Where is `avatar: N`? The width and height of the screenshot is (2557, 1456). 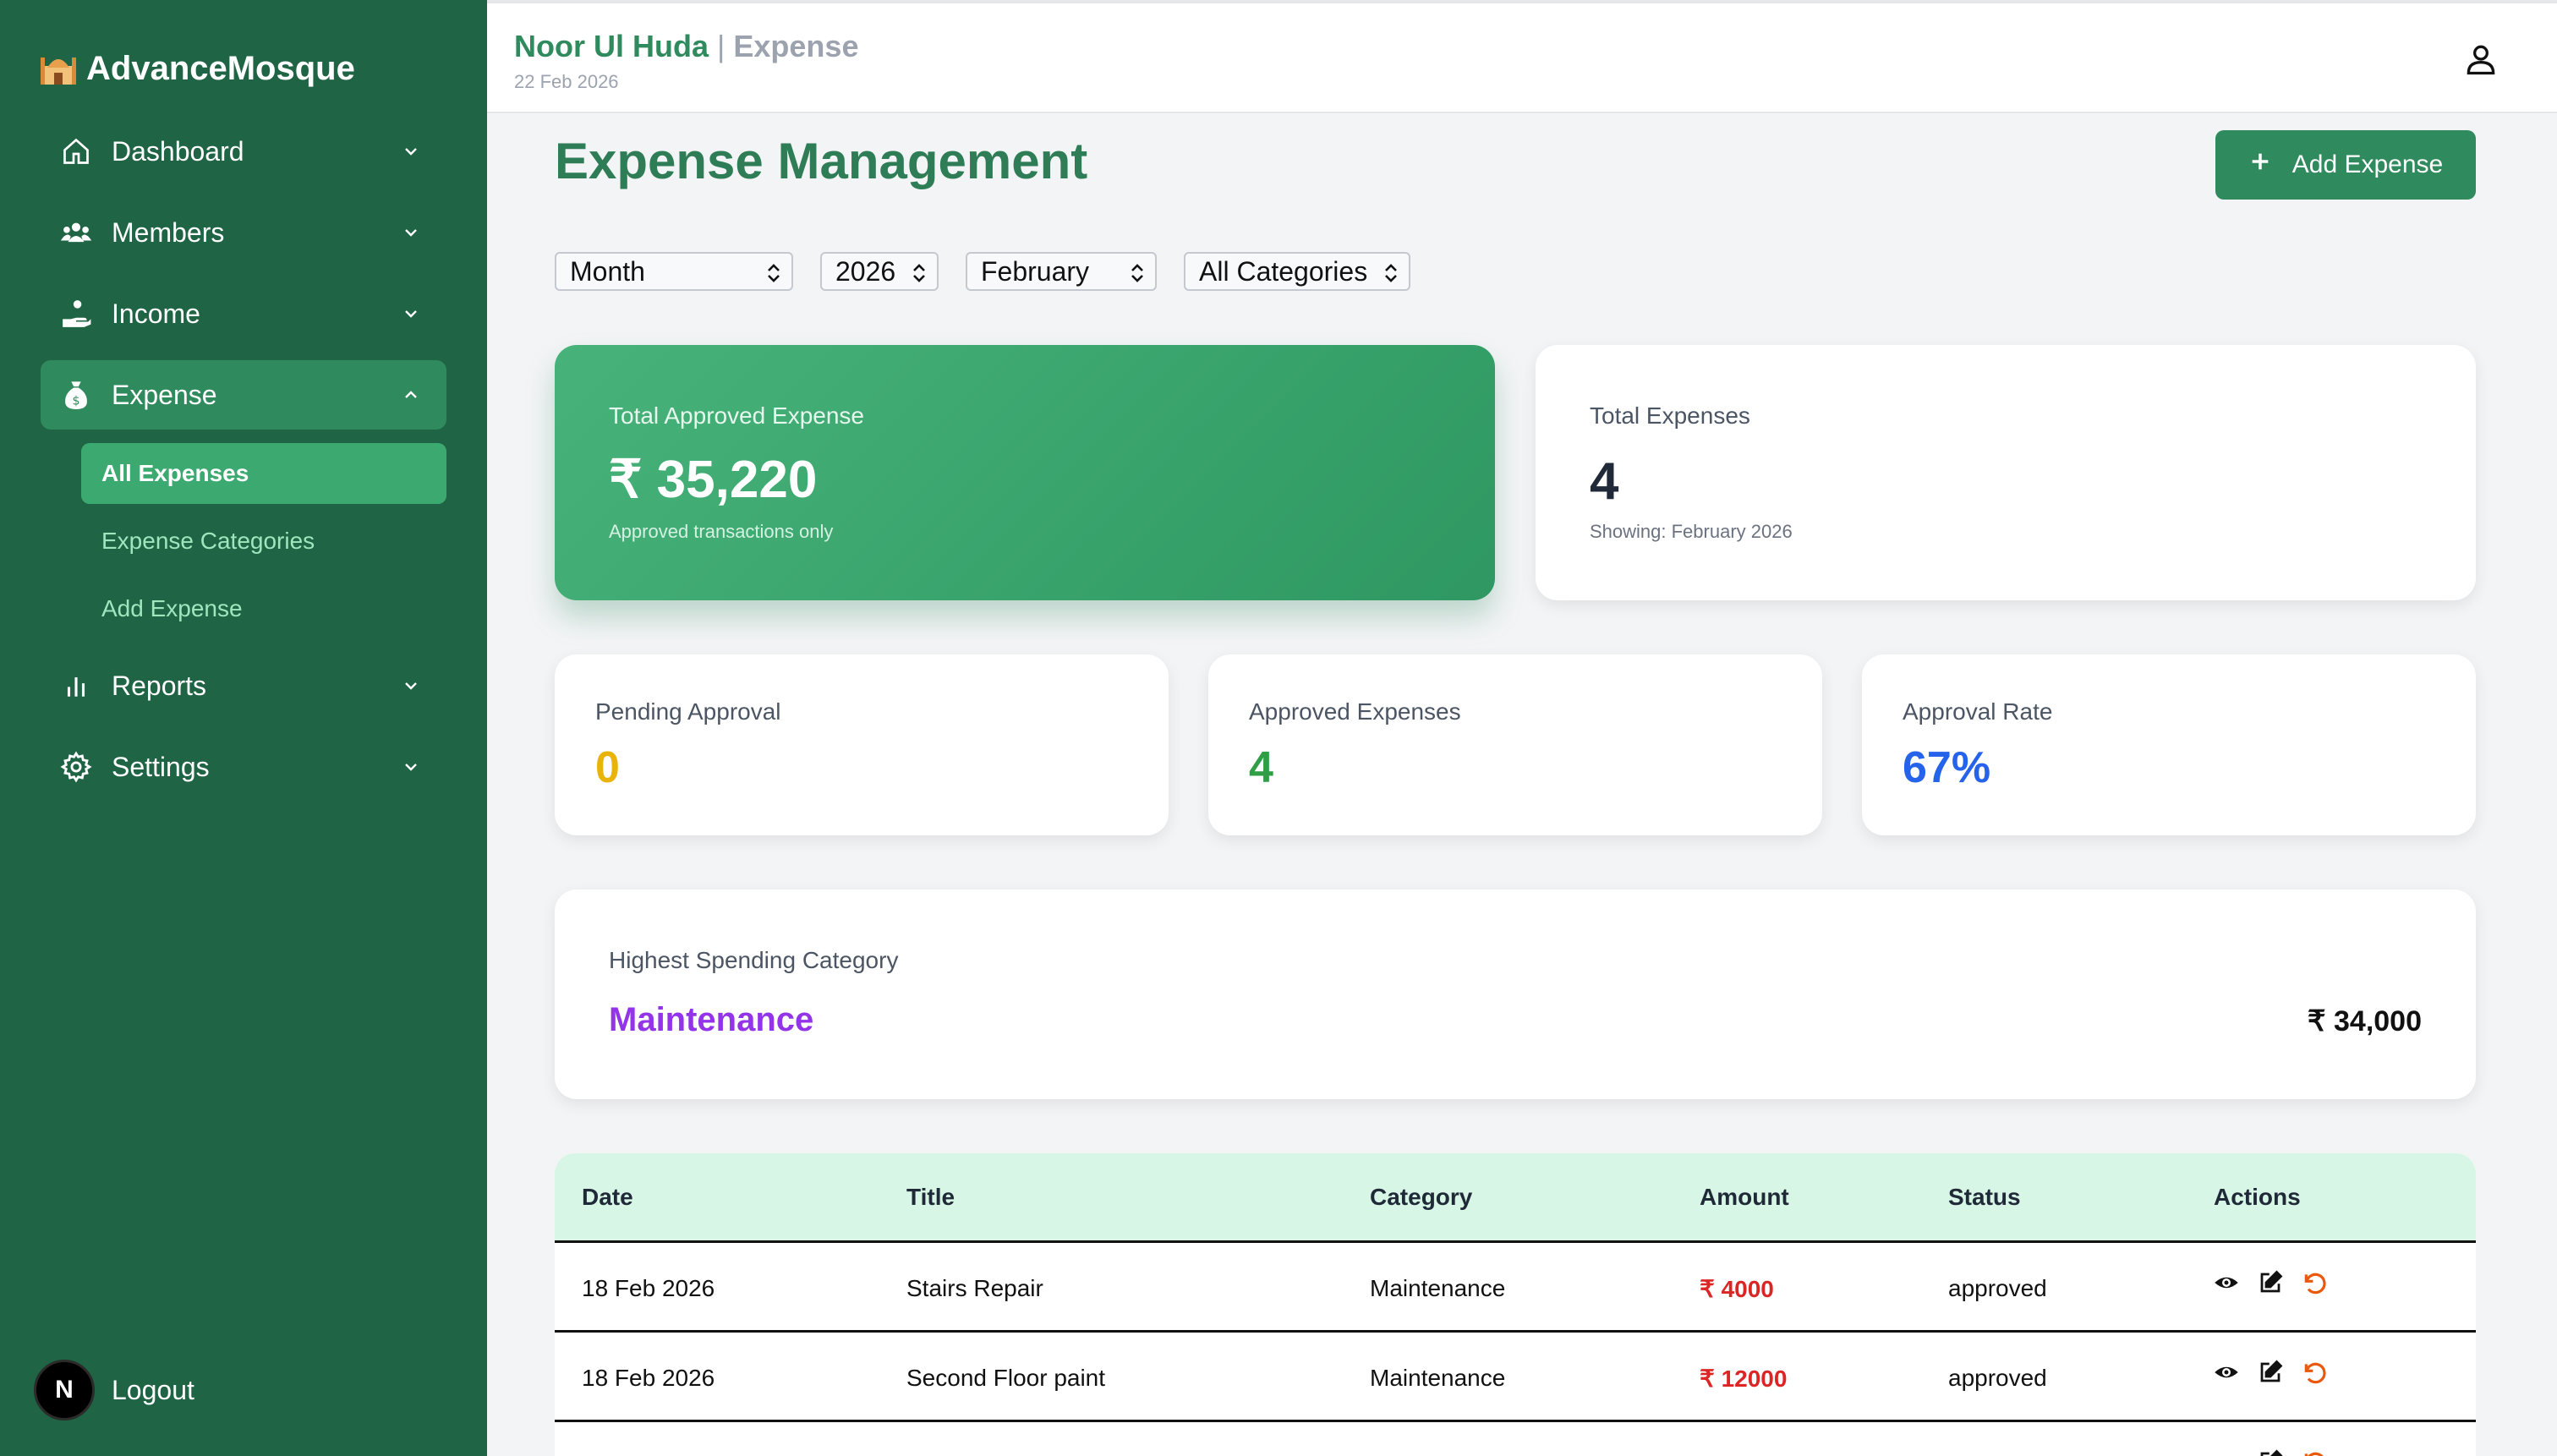
avatar: N is located at coordinates (64, 1390).